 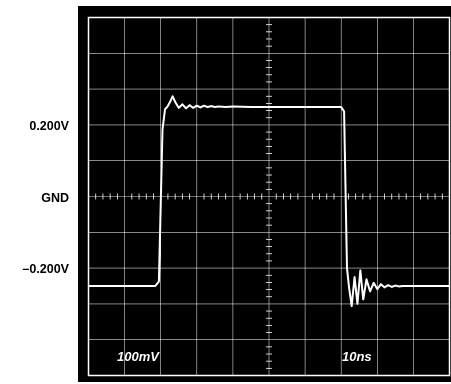 What do you see at coordinates (45, 269) in the screenshot?
I see `y-tick-label-neg0200: –0.200V` at bounding box center [45, 269].